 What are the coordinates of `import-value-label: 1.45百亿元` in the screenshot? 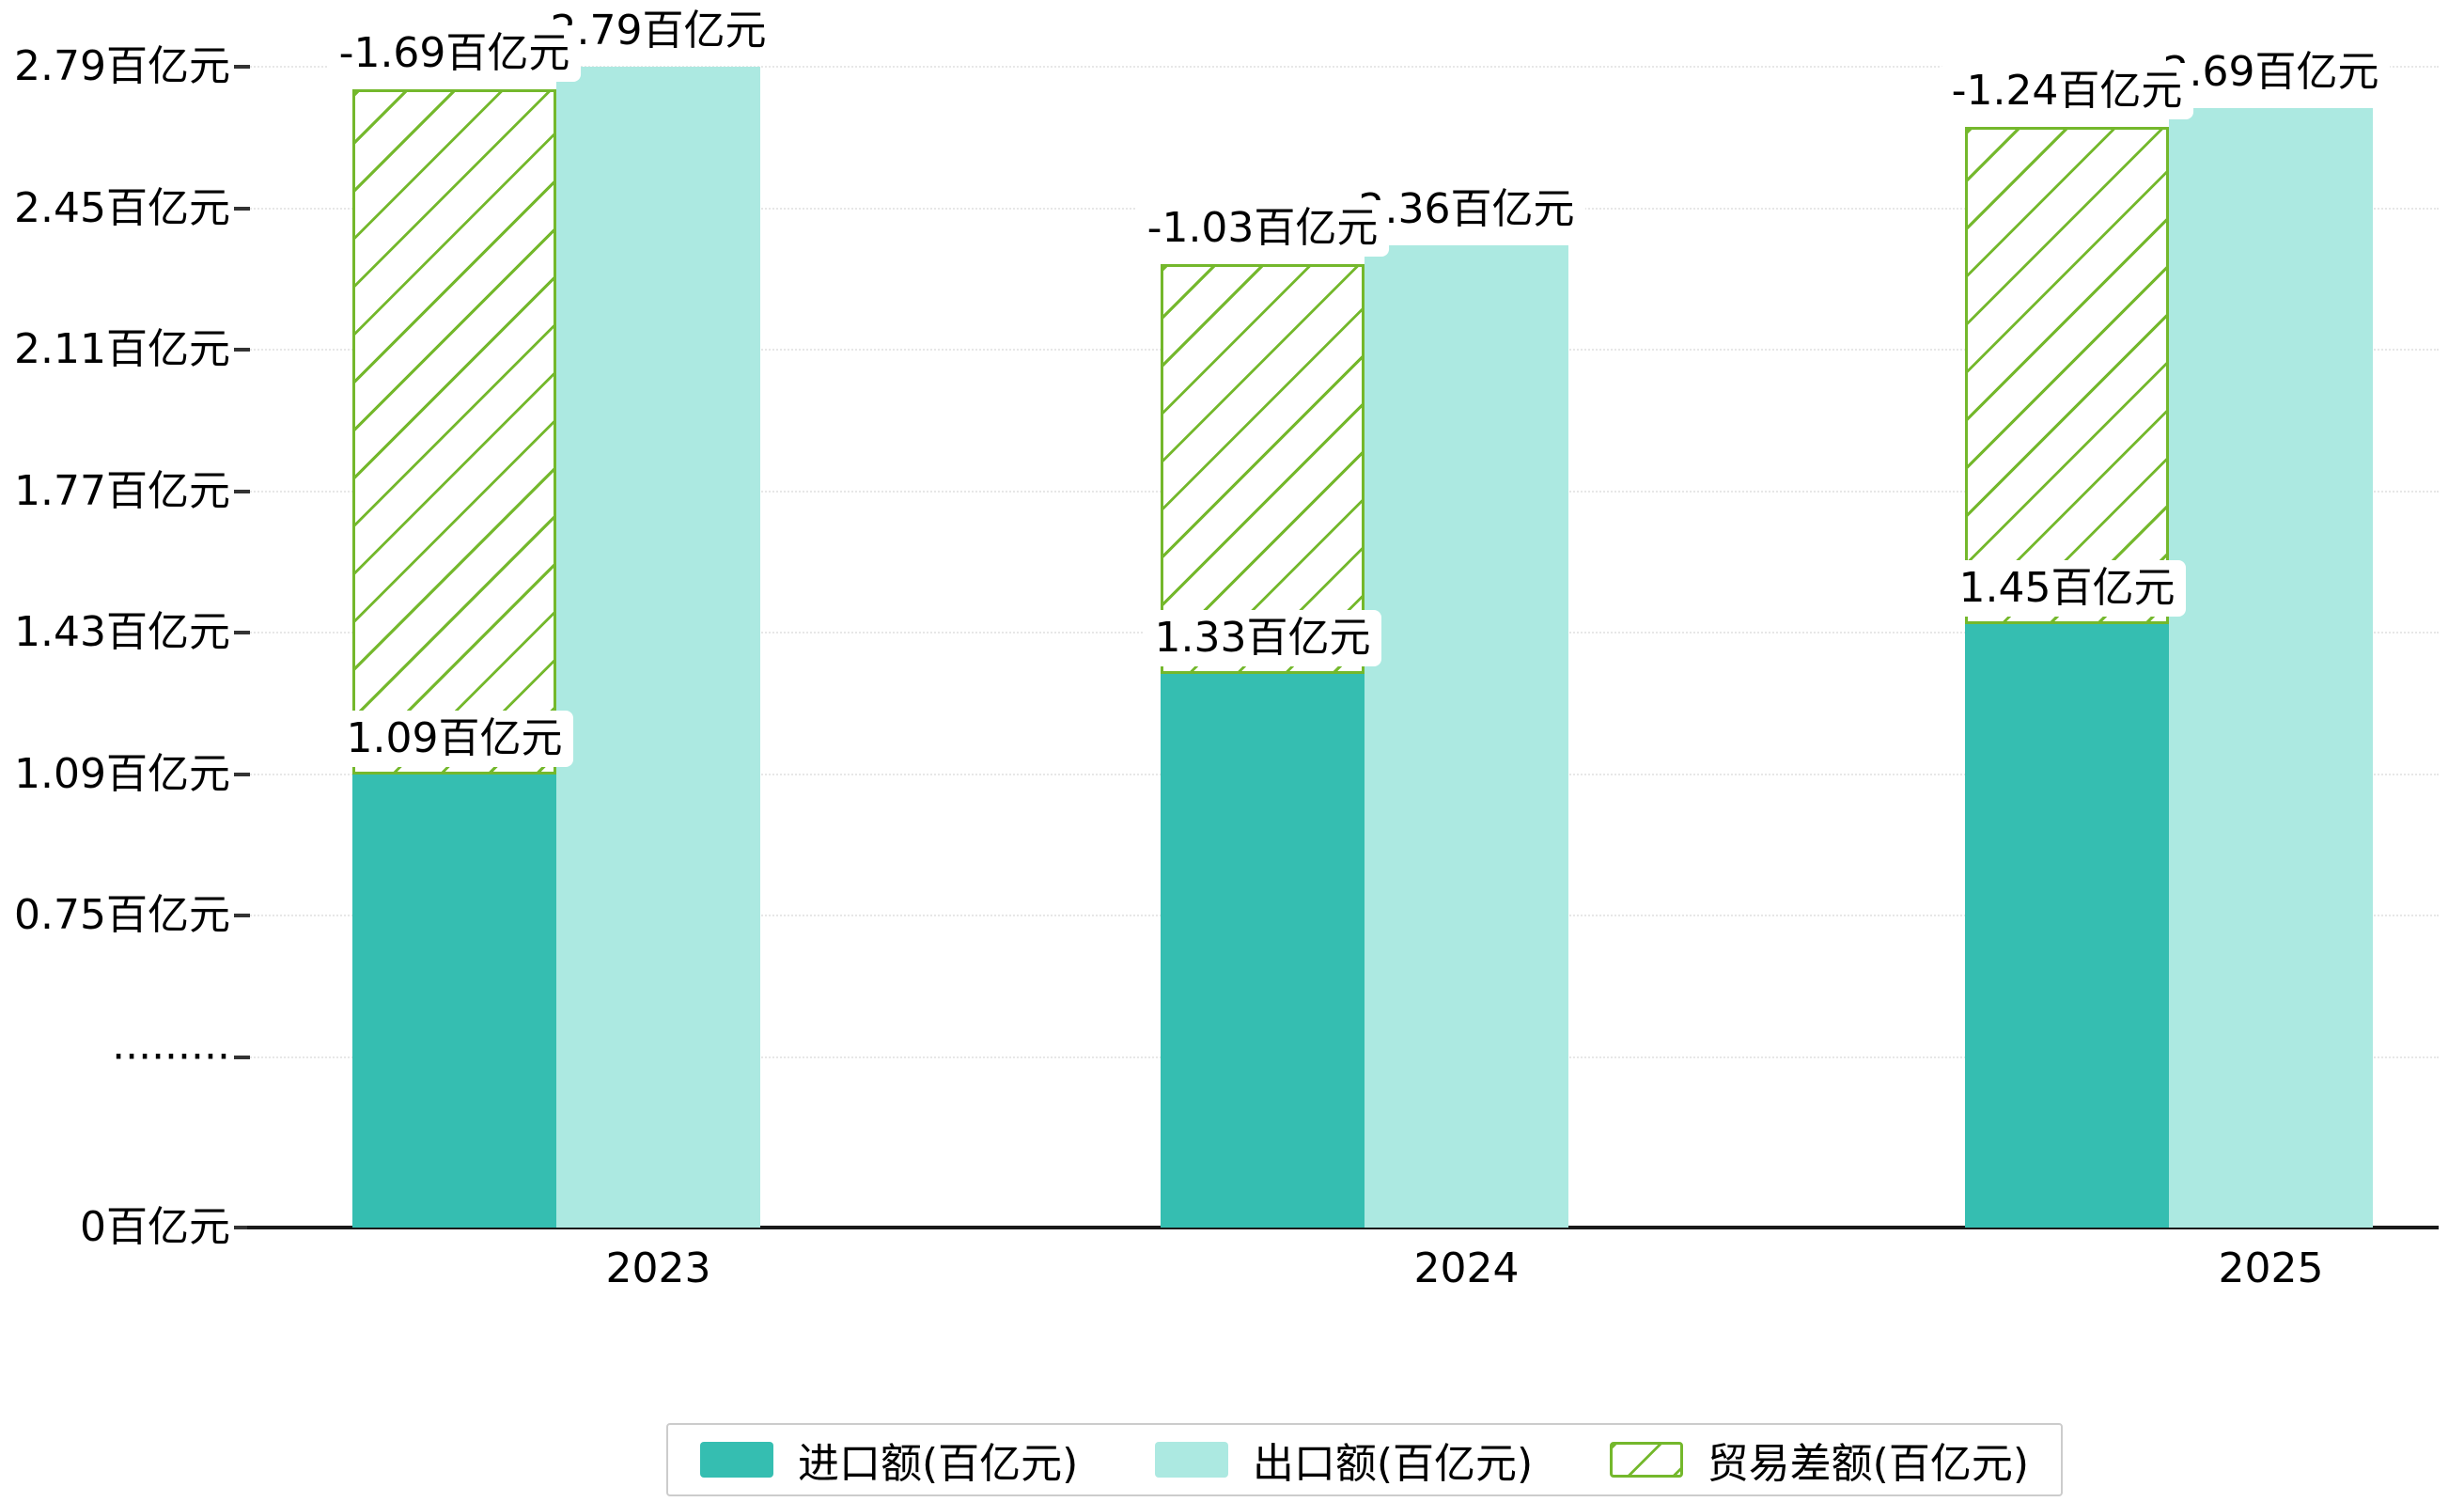 It's located at (2067, 589).